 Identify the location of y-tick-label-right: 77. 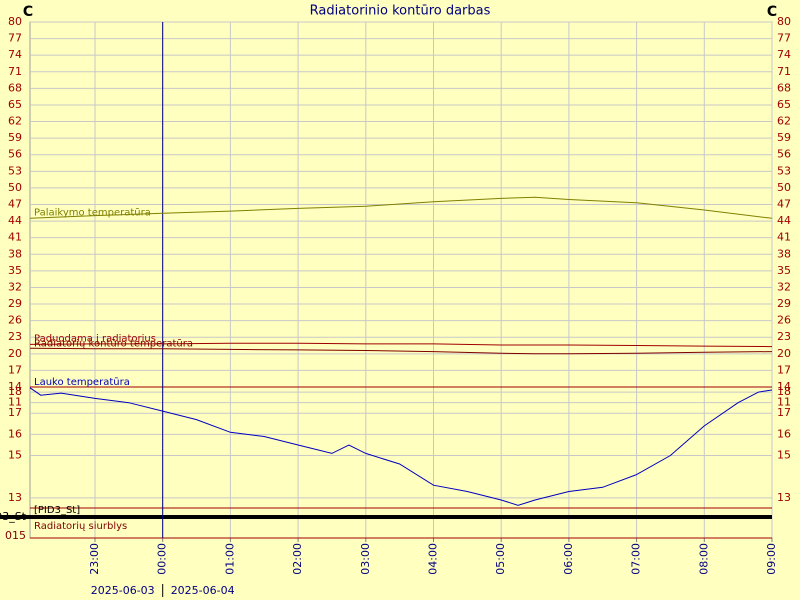
(784, 38).